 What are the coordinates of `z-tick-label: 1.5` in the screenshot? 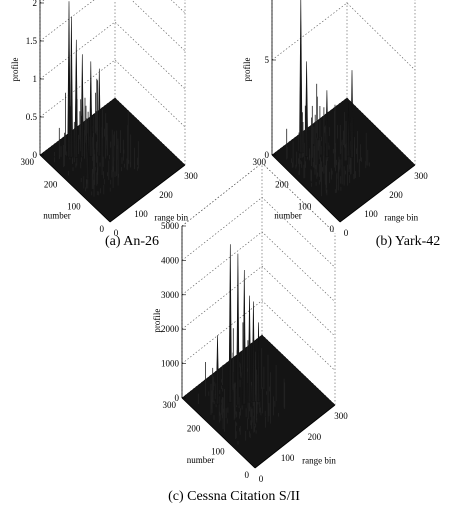 It's located at (32, 41).